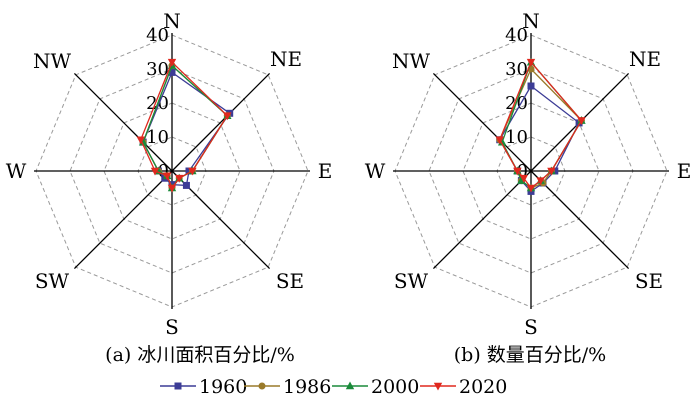 The image size is (700, 404). What do you see at coordinates (530, 355) in the screenshot?
I see `caption-b: (b) 数量百分比/%` at bounding box center [530, 355].